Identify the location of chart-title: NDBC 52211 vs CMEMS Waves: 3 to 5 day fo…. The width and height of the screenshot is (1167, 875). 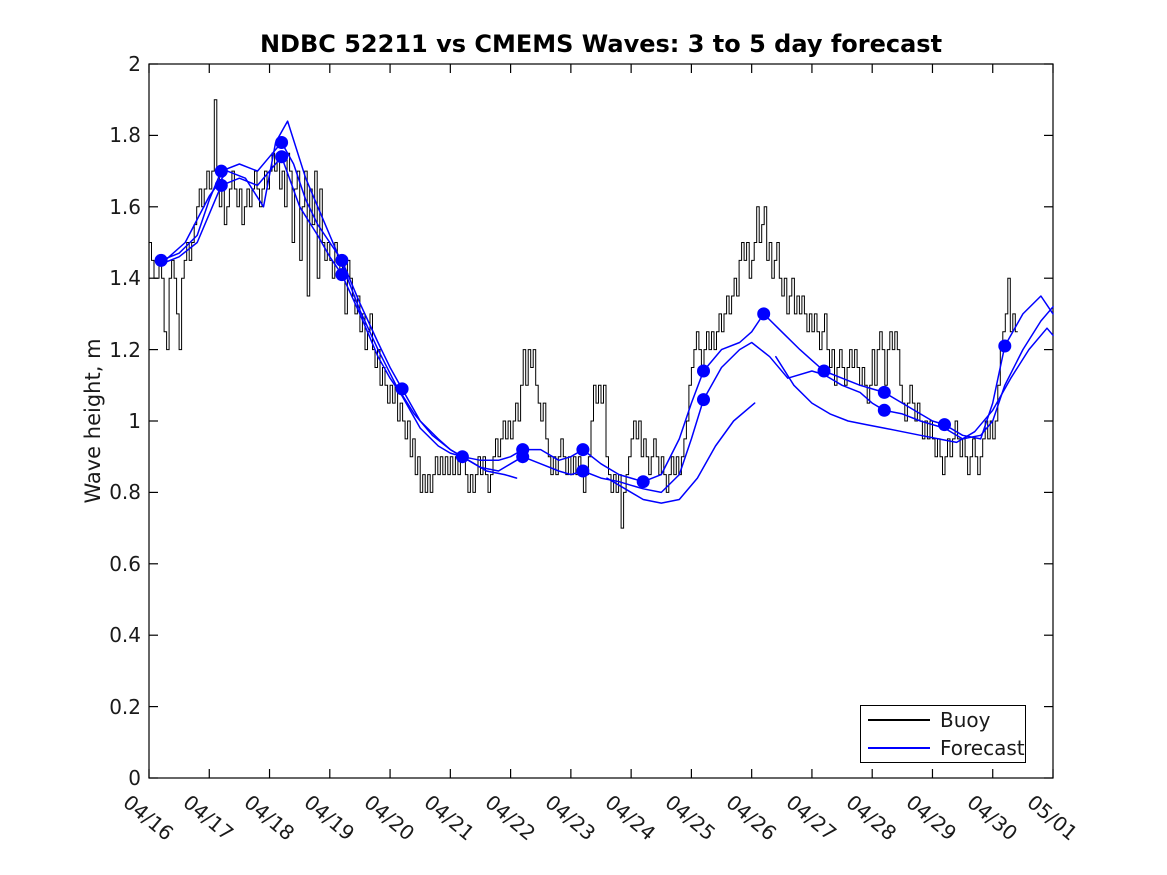
(601, 44).